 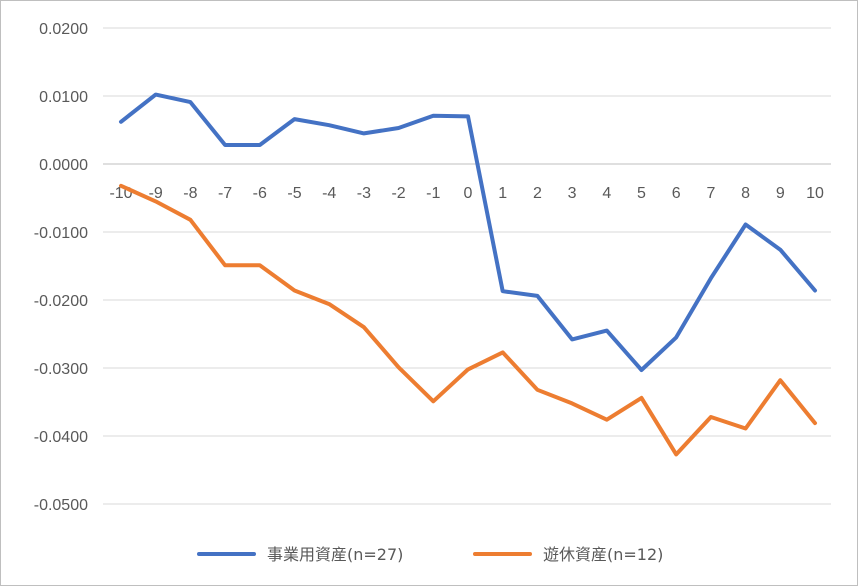 I want to click on x-tick-label: -7, so click(x=225, y=193).